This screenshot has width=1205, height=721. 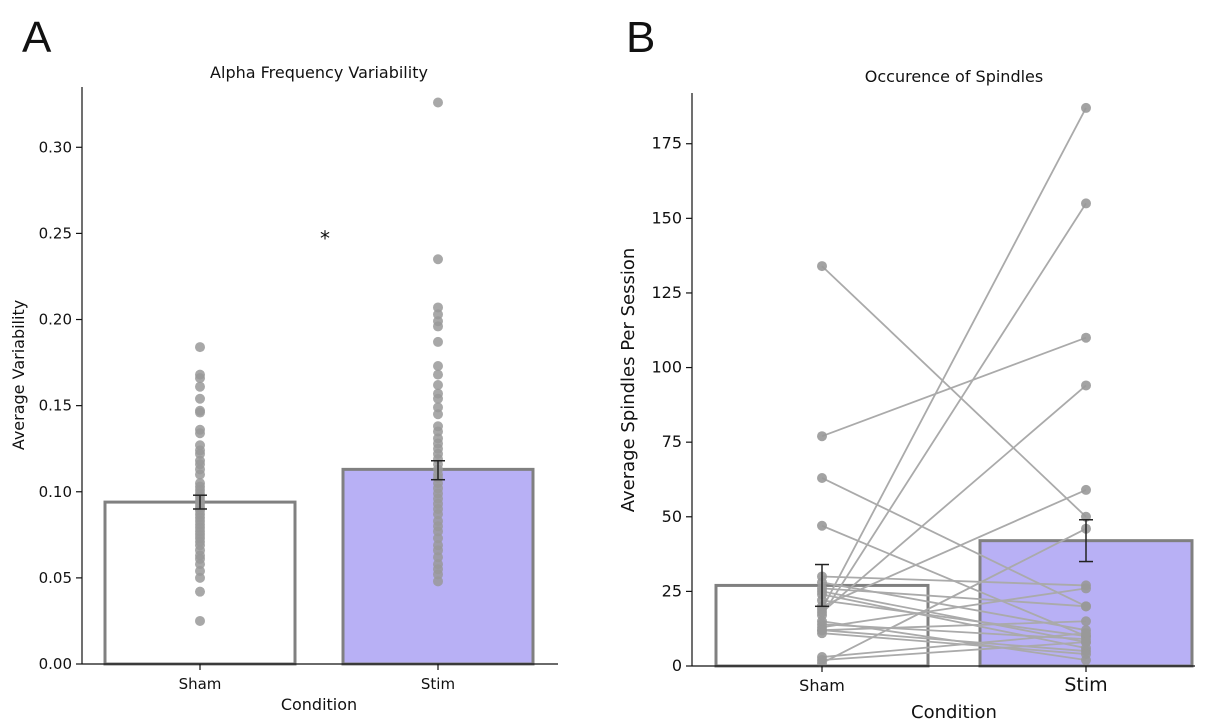 What do you see at coordinates (954, 711) in the screenshot?
I see `chart-b-xlabel: Condition` at bounding box center [954, 711].